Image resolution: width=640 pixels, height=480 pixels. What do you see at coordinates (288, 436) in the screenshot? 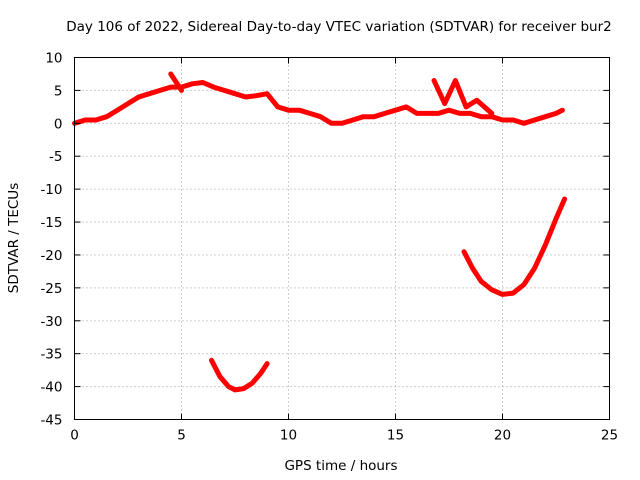
I see `x-tick-label: 10` at bounding box center [288, 436].